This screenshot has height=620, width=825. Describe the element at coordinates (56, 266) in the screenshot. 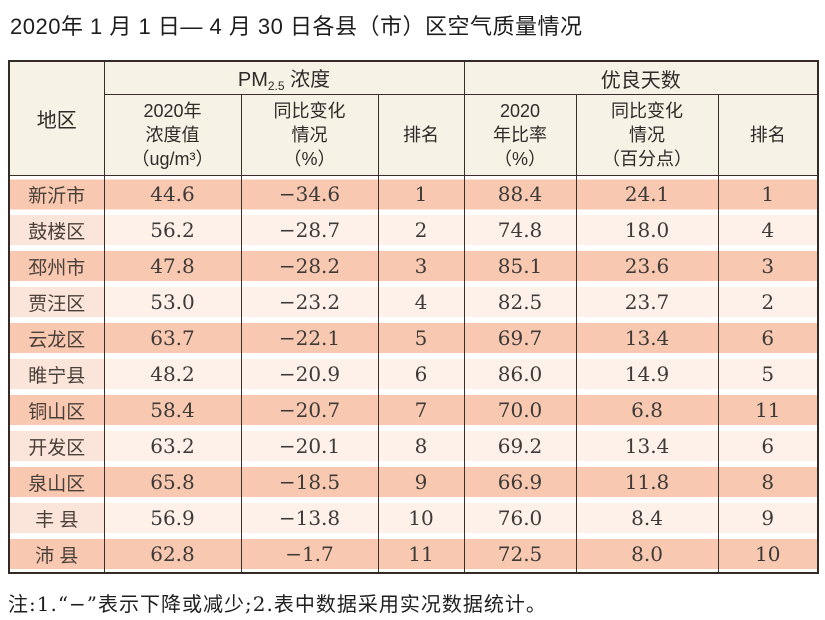

I see `region-cell: 邳州市` at that location.